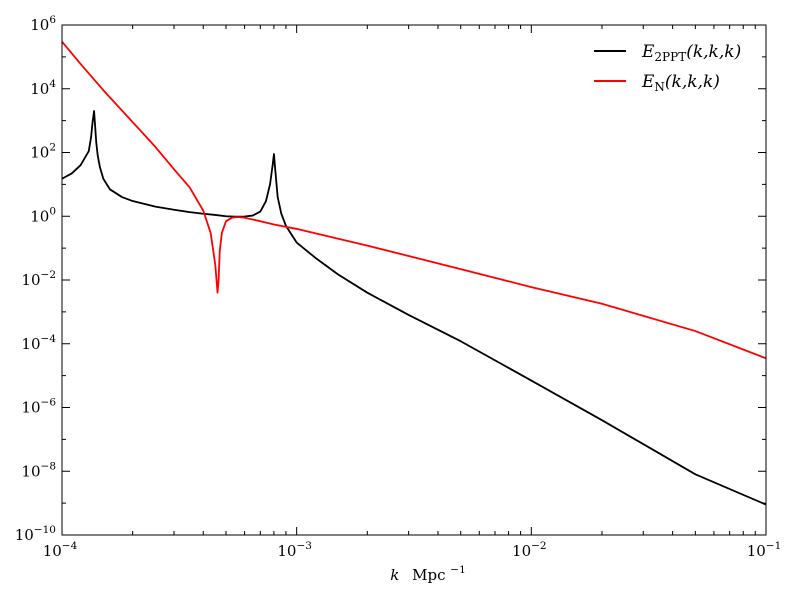 The image size is (800, 600). I want to click on y-tick-label: 10⁻¹⁰, so click(35, 534).